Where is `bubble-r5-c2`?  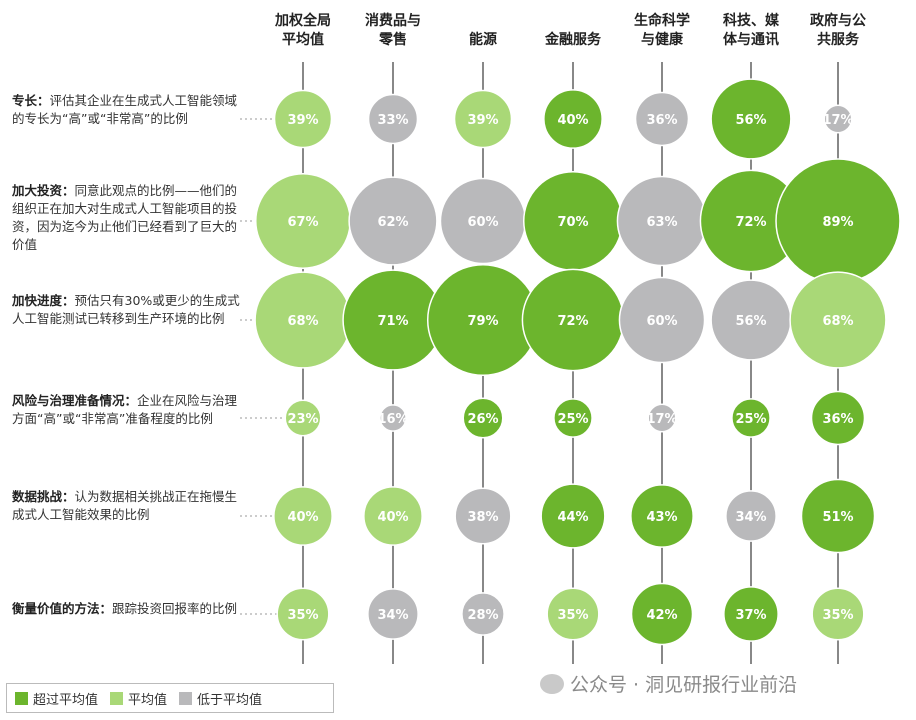
bubble-r5-c2 is located at coordinates (483, 614).